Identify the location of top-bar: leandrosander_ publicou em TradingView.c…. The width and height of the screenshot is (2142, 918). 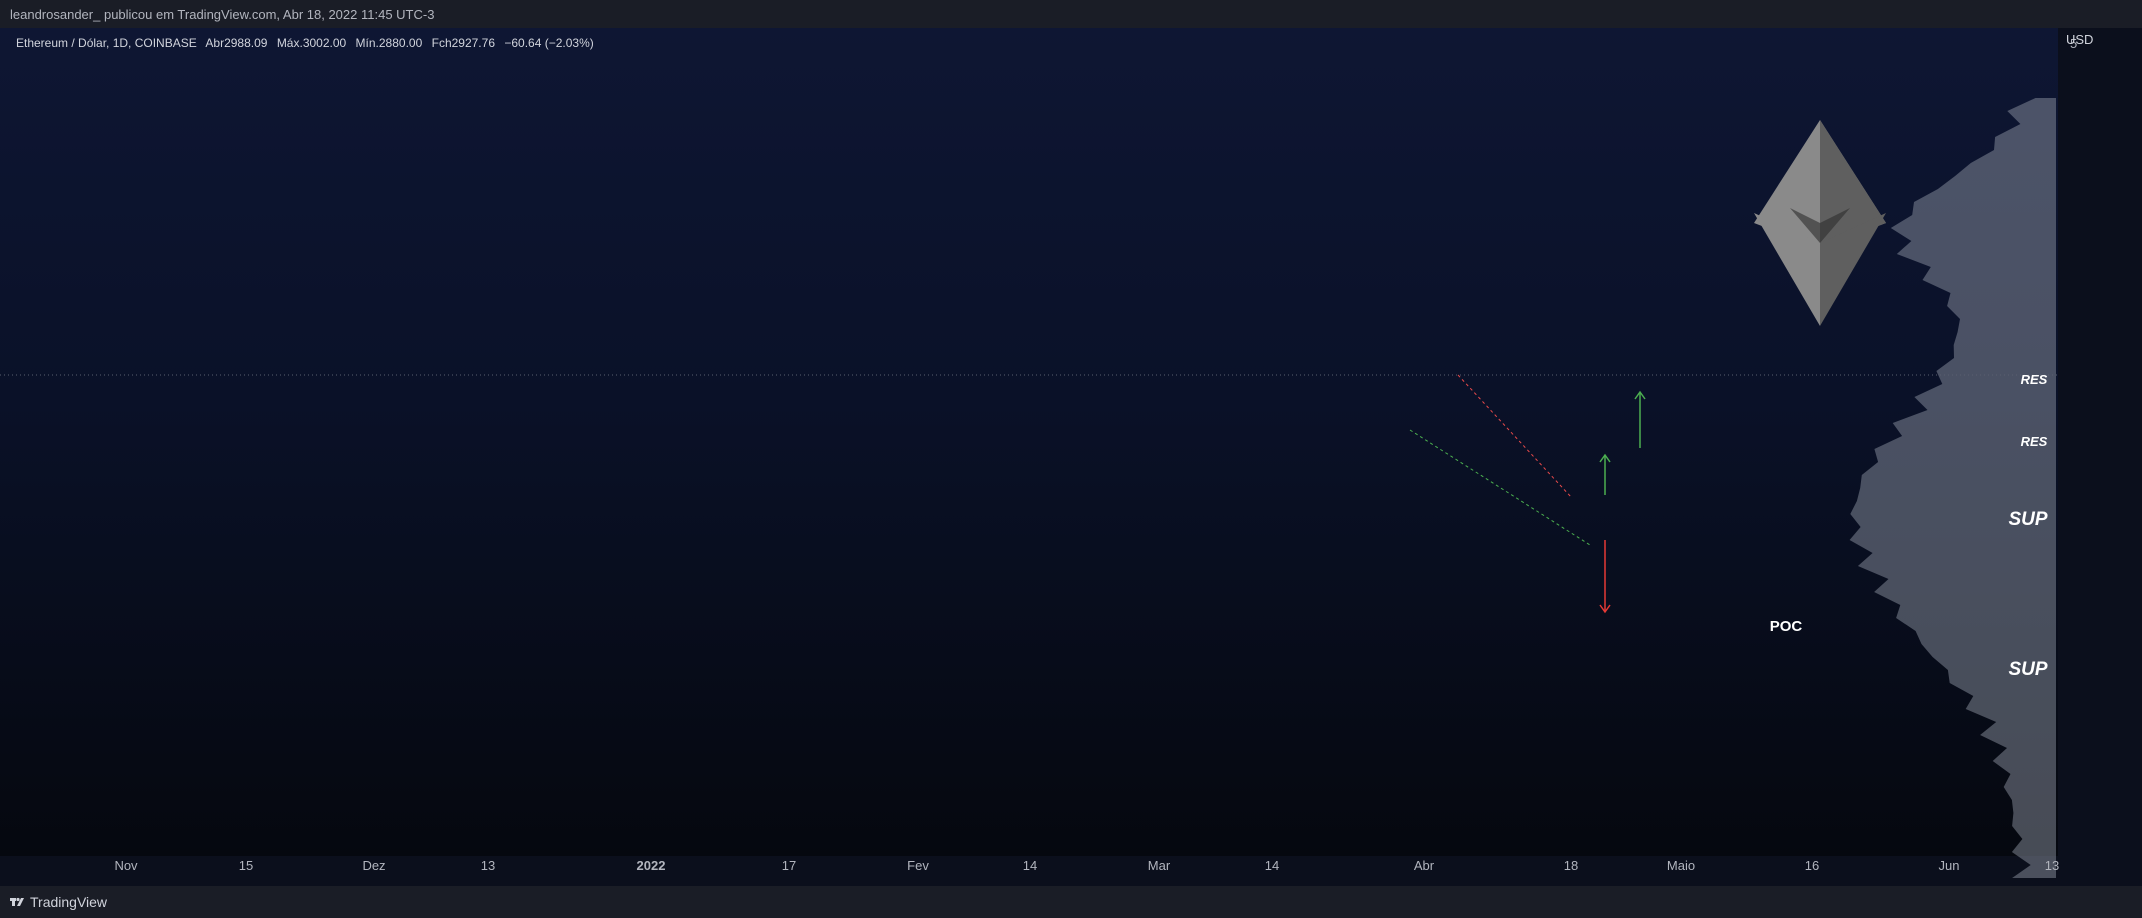
(1071, 14).